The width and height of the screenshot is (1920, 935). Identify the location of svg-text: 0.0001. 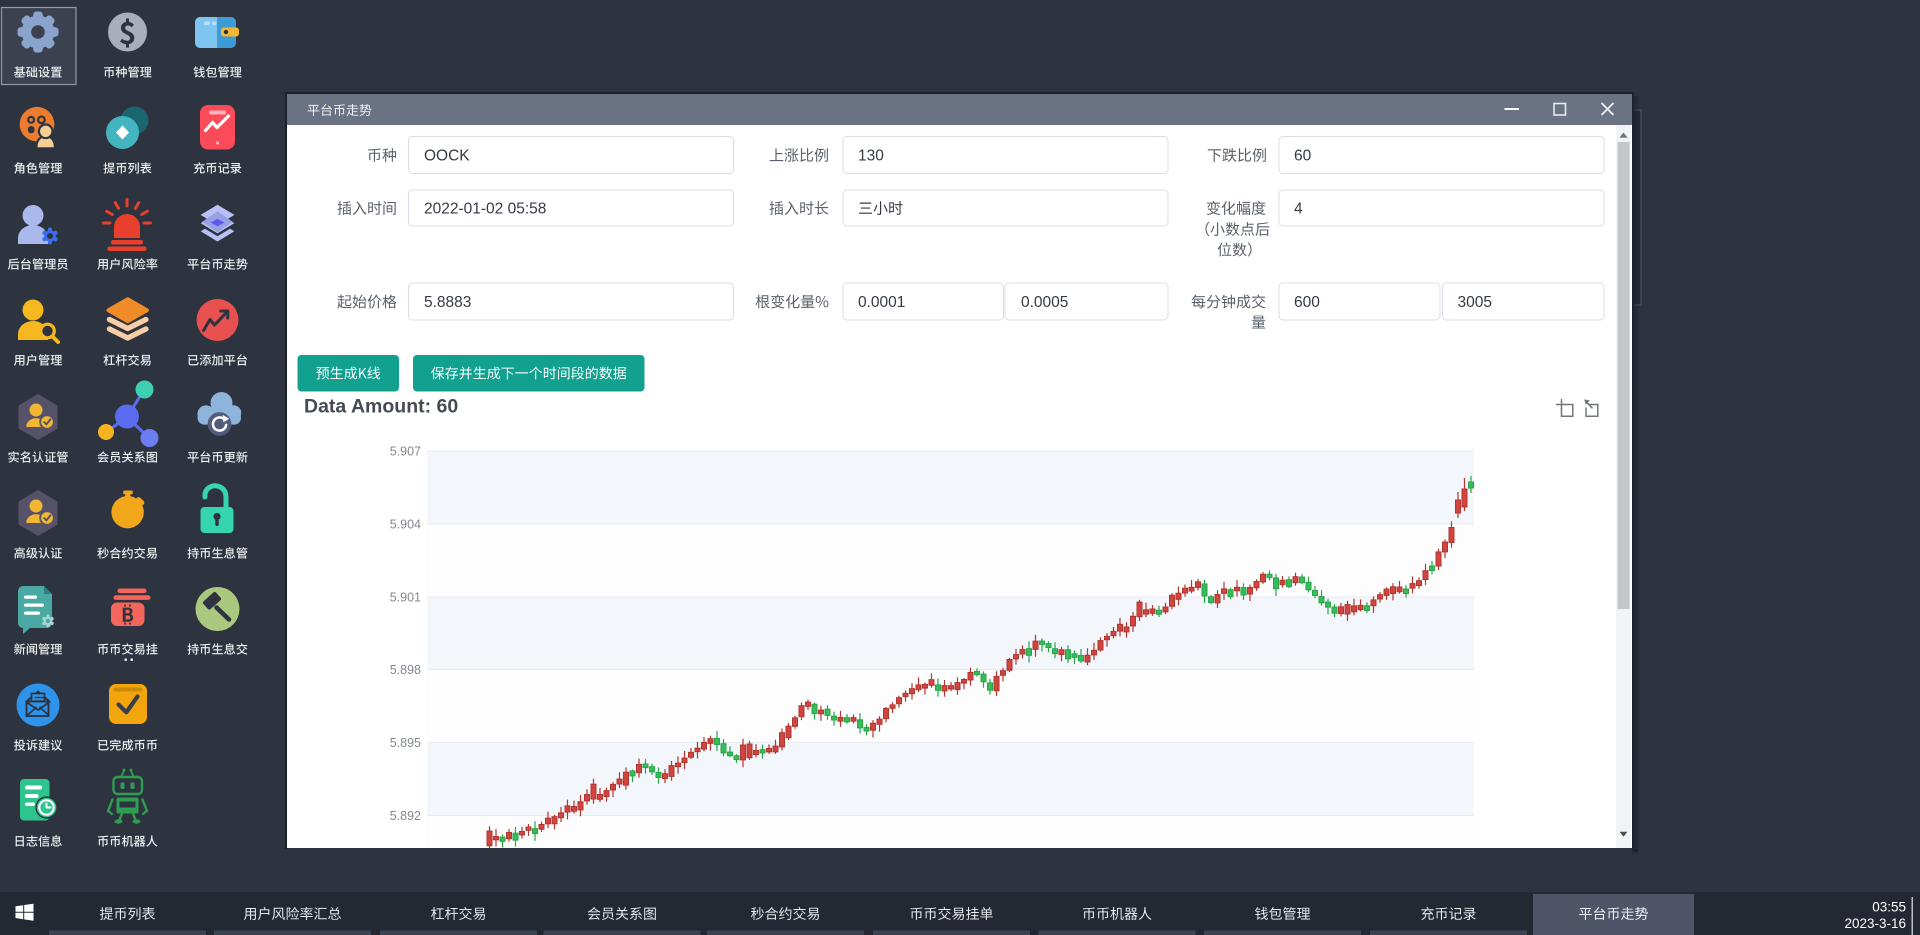
(881, 302).